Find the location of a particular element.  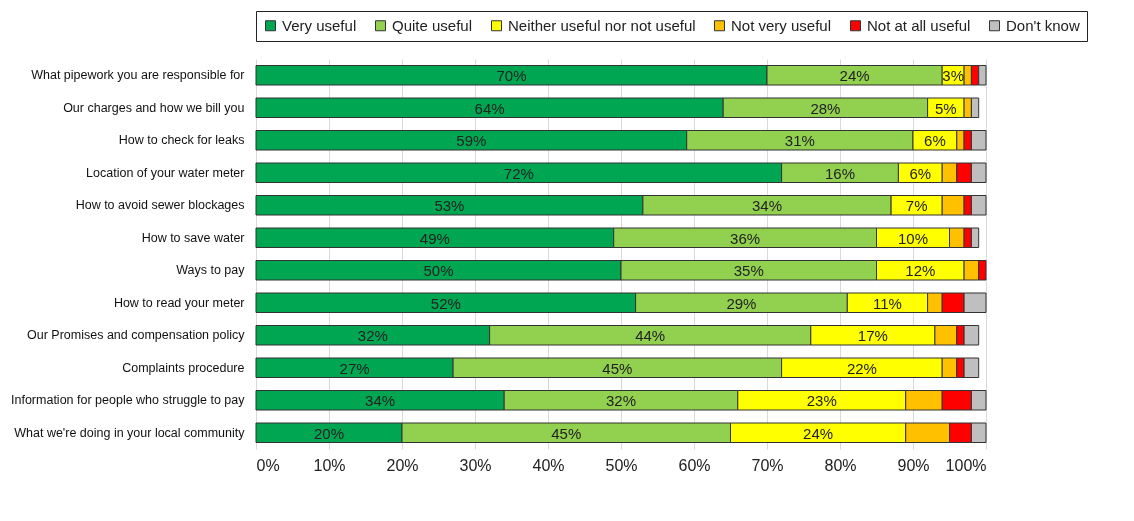

y-tick-label: Location of your water meter is located at coordinates (165, 172).